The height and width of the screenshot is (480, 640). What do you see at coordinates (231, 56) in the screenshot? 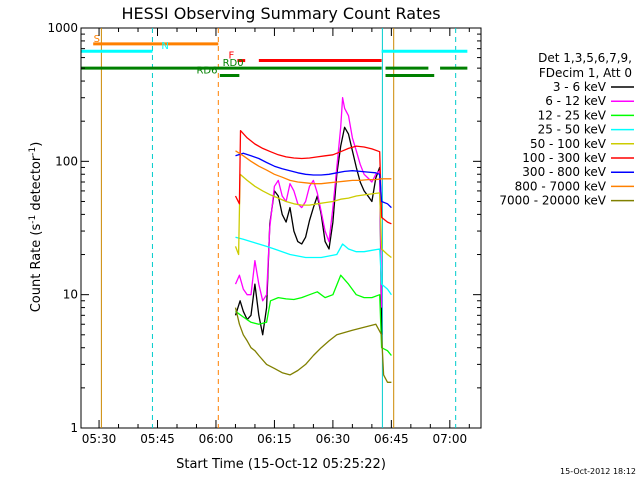
I see `flag-label-f: F` at bounding box center [231, 56].